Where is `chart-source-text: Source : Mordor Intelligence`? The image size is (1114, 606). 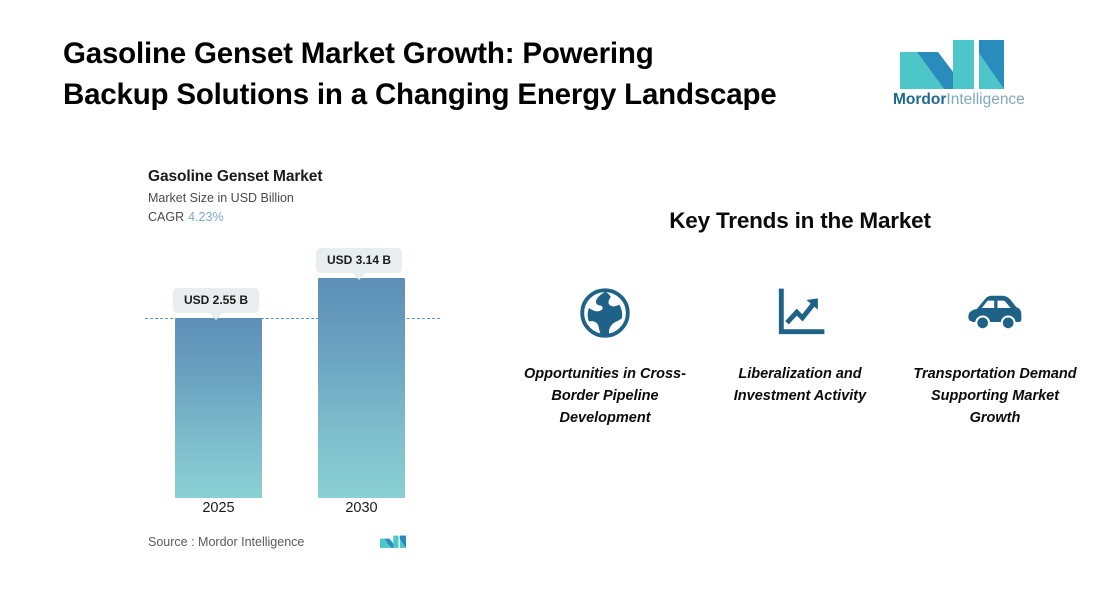
chart-source-text: Source : Mordor Intelligence is located at coordinates (226, 542).